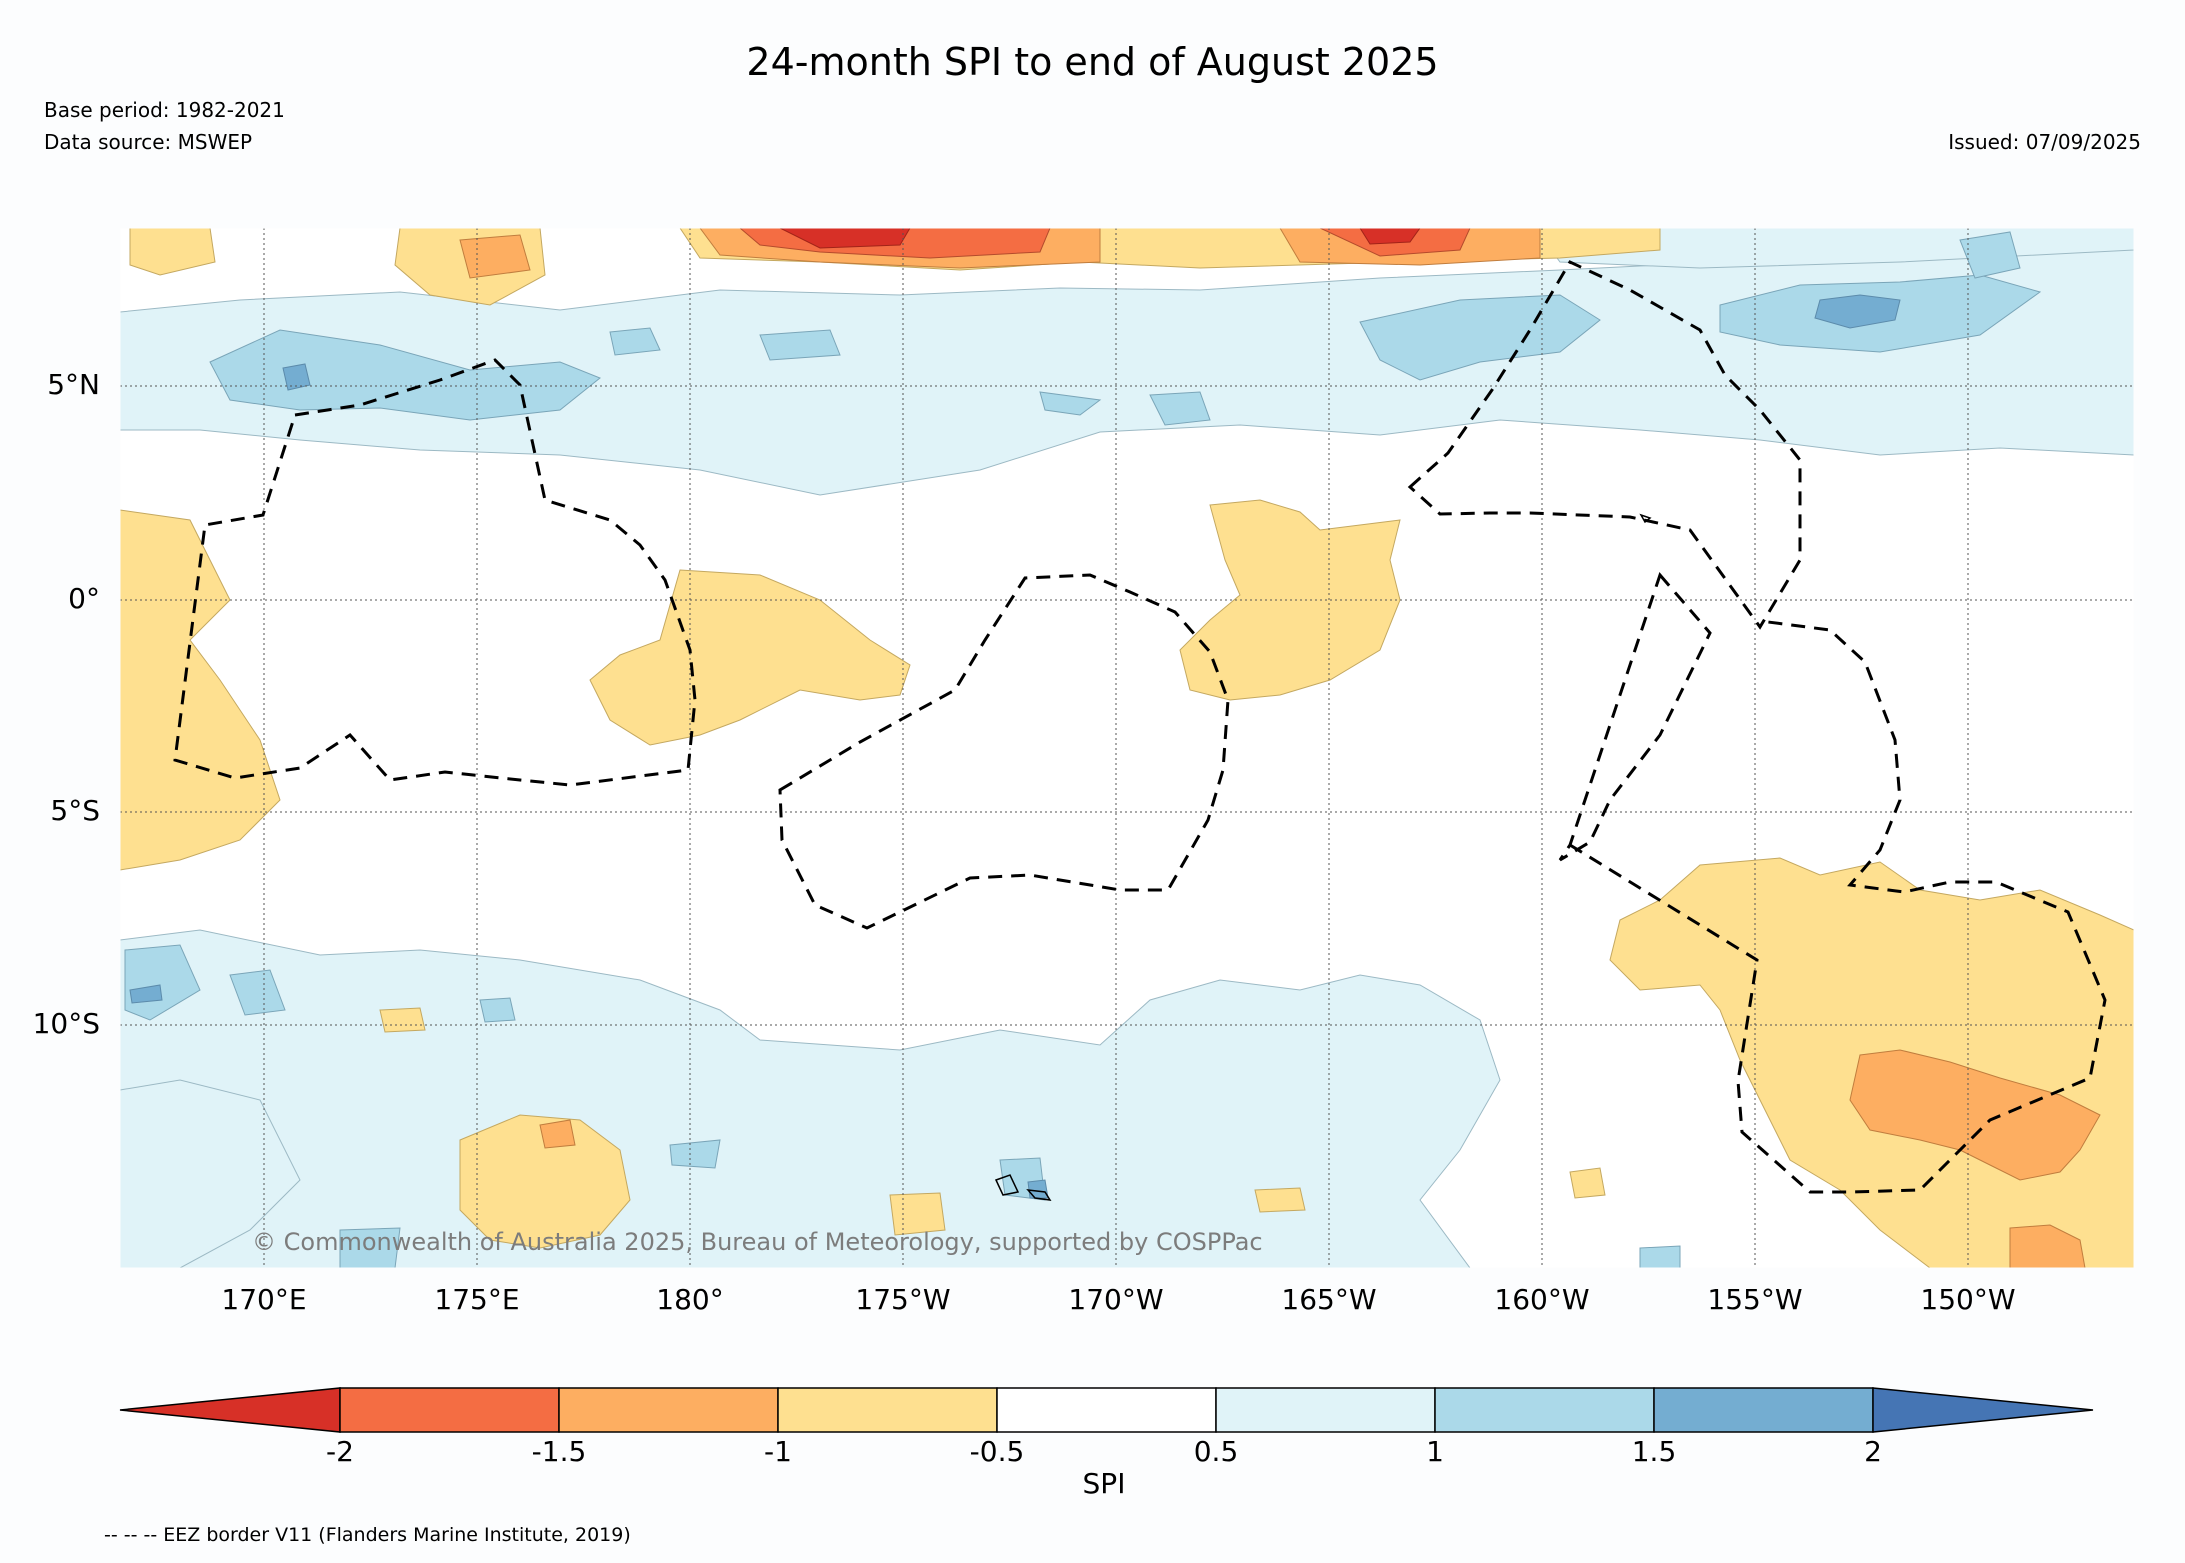 The width and height of the screenshot is (2185, 1563). Describe the element at coordinates (230, 1410) in the screenshot. I see `colorbar-extend-low` at that location.